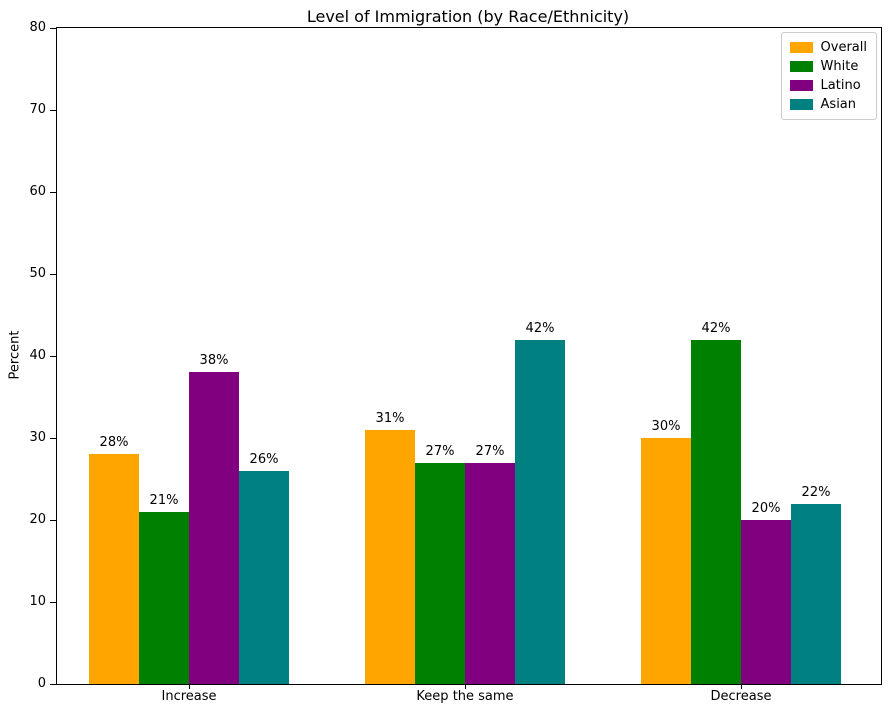 The height and width of the screenshot is (711, 891). Describe the element at coordinates (816, 492) in the screenshot. I see `bar-value-label: 22%` at that location.